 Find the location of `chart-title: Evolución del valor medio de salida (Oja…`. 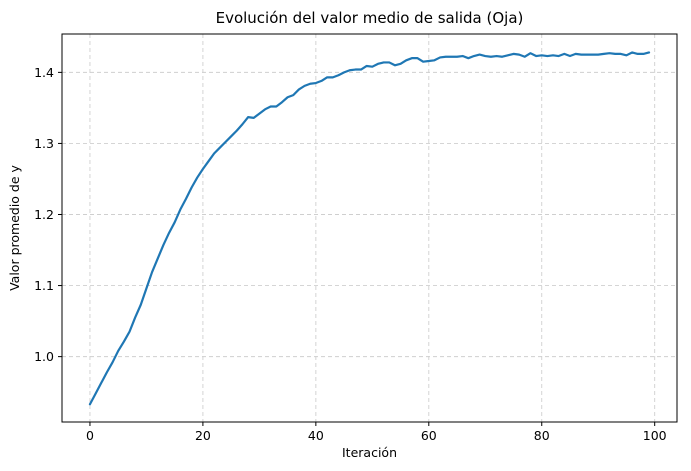

chart-title: Evolución del valor medio de salida (Oja… is located at coordinates (370, 18).